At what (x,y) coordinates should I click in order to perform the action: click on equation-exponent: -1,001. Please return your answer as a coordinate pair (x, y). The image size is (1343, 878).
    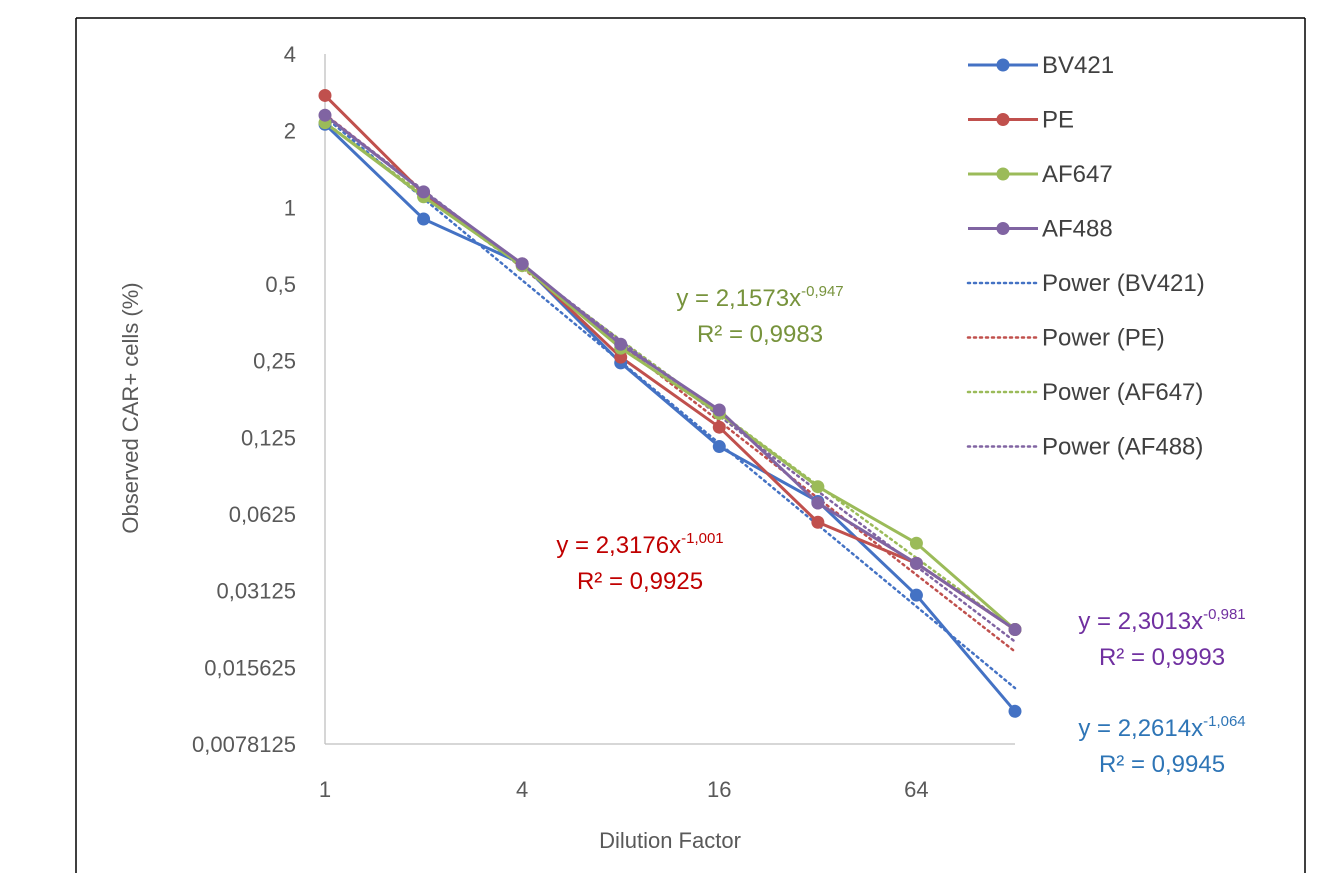
    Looking at the image, I should click on (702, 538).